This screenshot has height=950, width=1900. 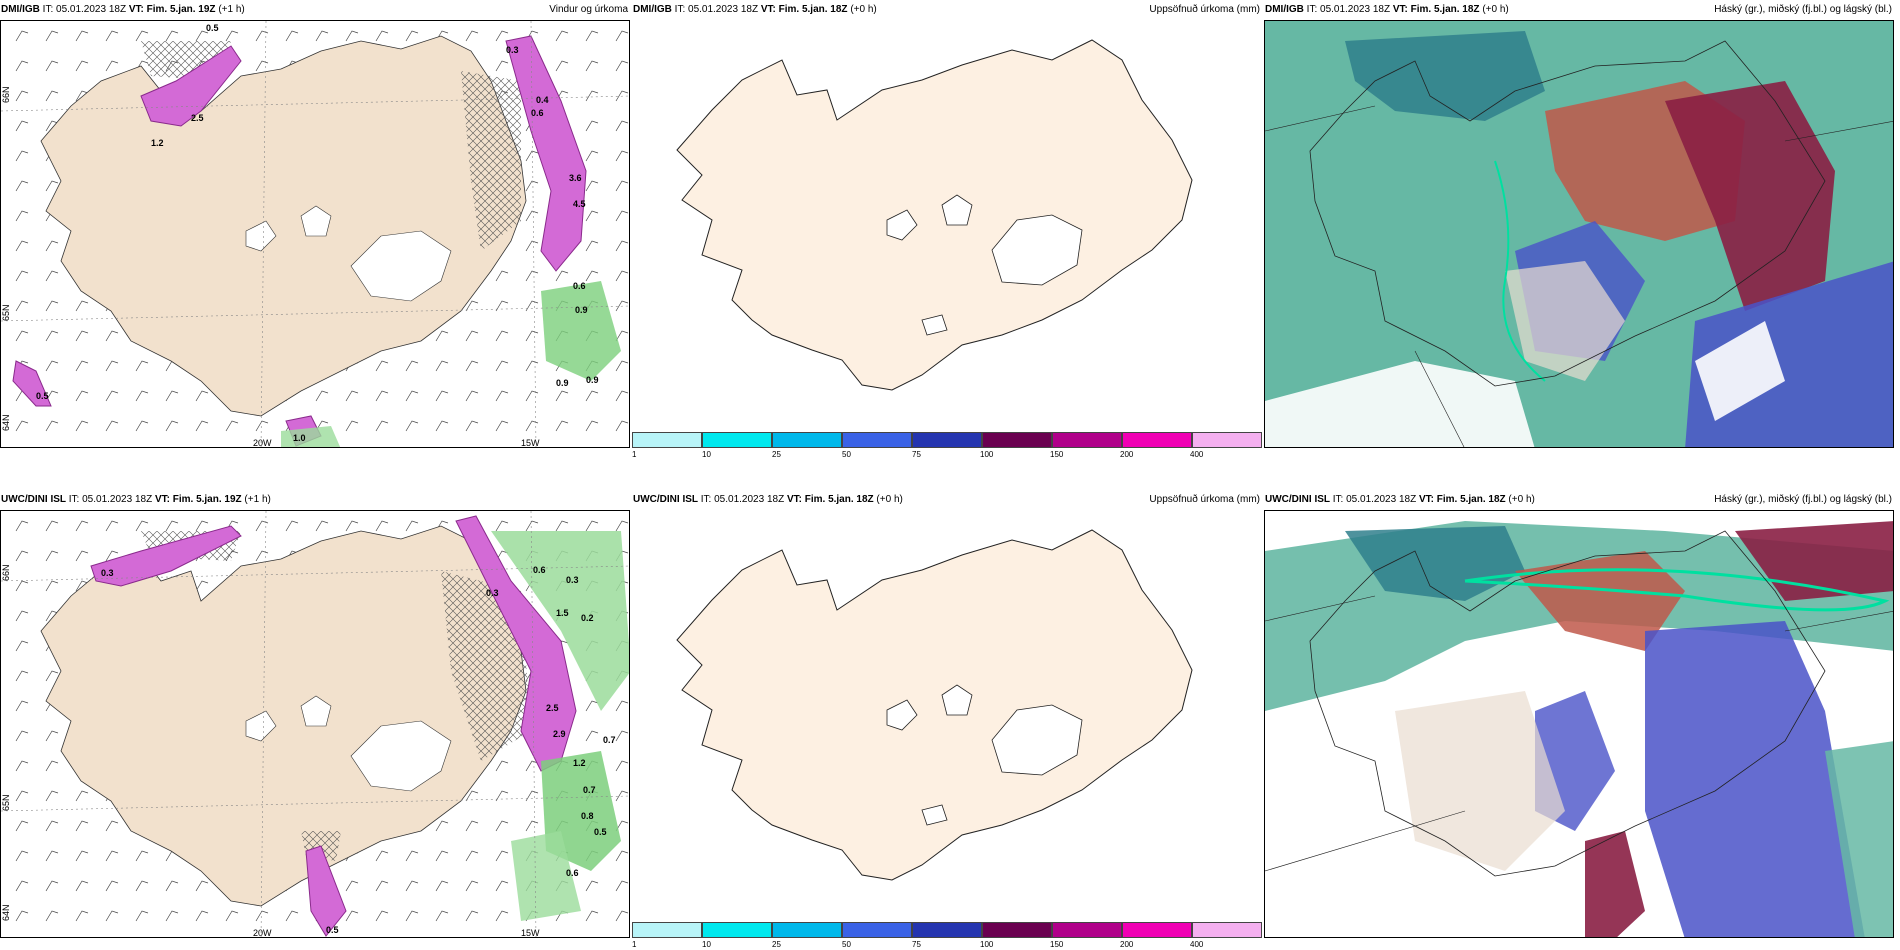 I want to click on precip-colorbar: 1 10 25 50 75 100 150 200 400, so click(x=947, y=445).